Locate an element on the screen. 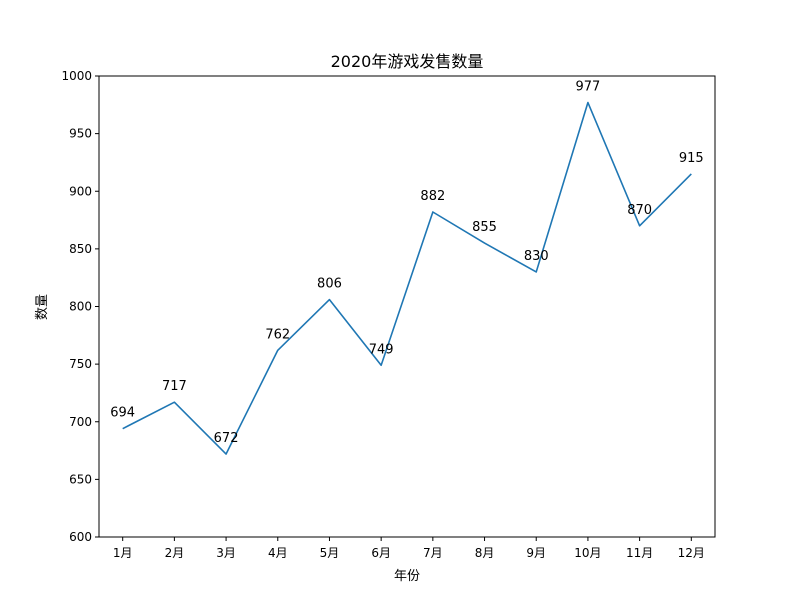  y-tick-label: 800 is located at coordinates (80, 307).